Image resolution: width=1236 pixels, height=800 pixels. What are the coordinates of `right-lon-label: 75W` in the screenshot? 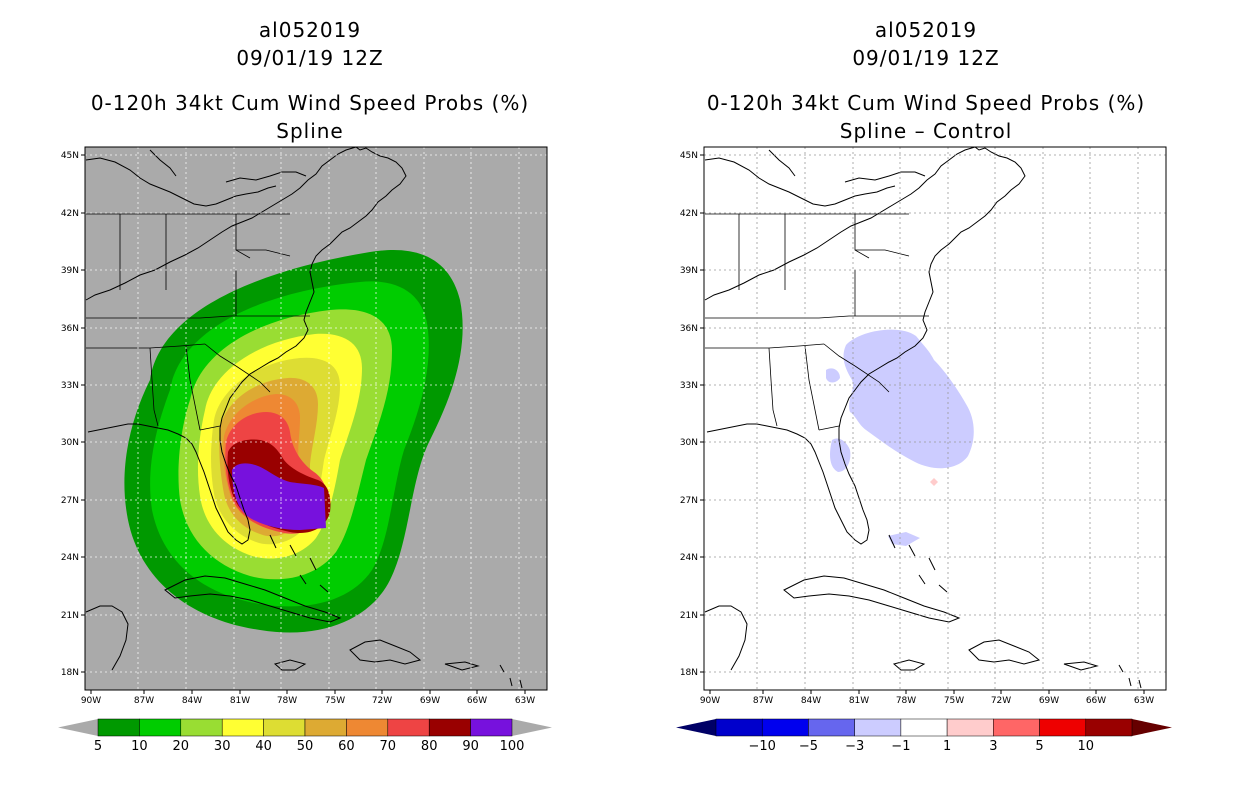 It's located at (954, 701).